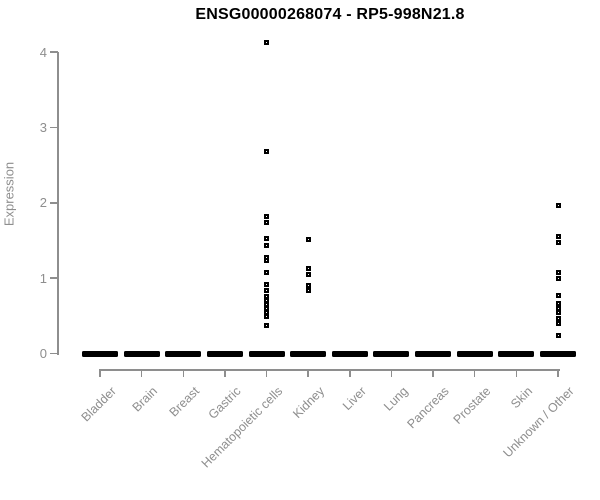 This screenshot has width=600, height=500. Describe the element at coordinates (428, 408) in the screenshot. I see `x-category-label: Pancreas` at that location.